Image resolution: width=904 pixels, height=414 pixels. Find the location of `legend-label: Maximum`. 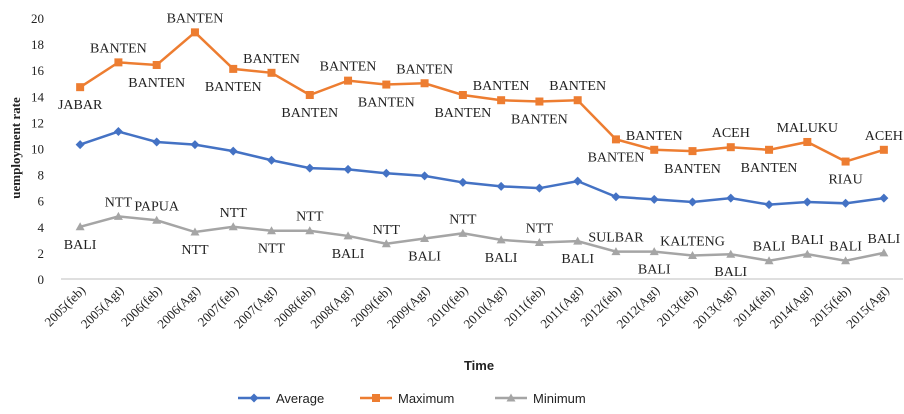

legend-label: Maximum is located at coordinates (426, 398).